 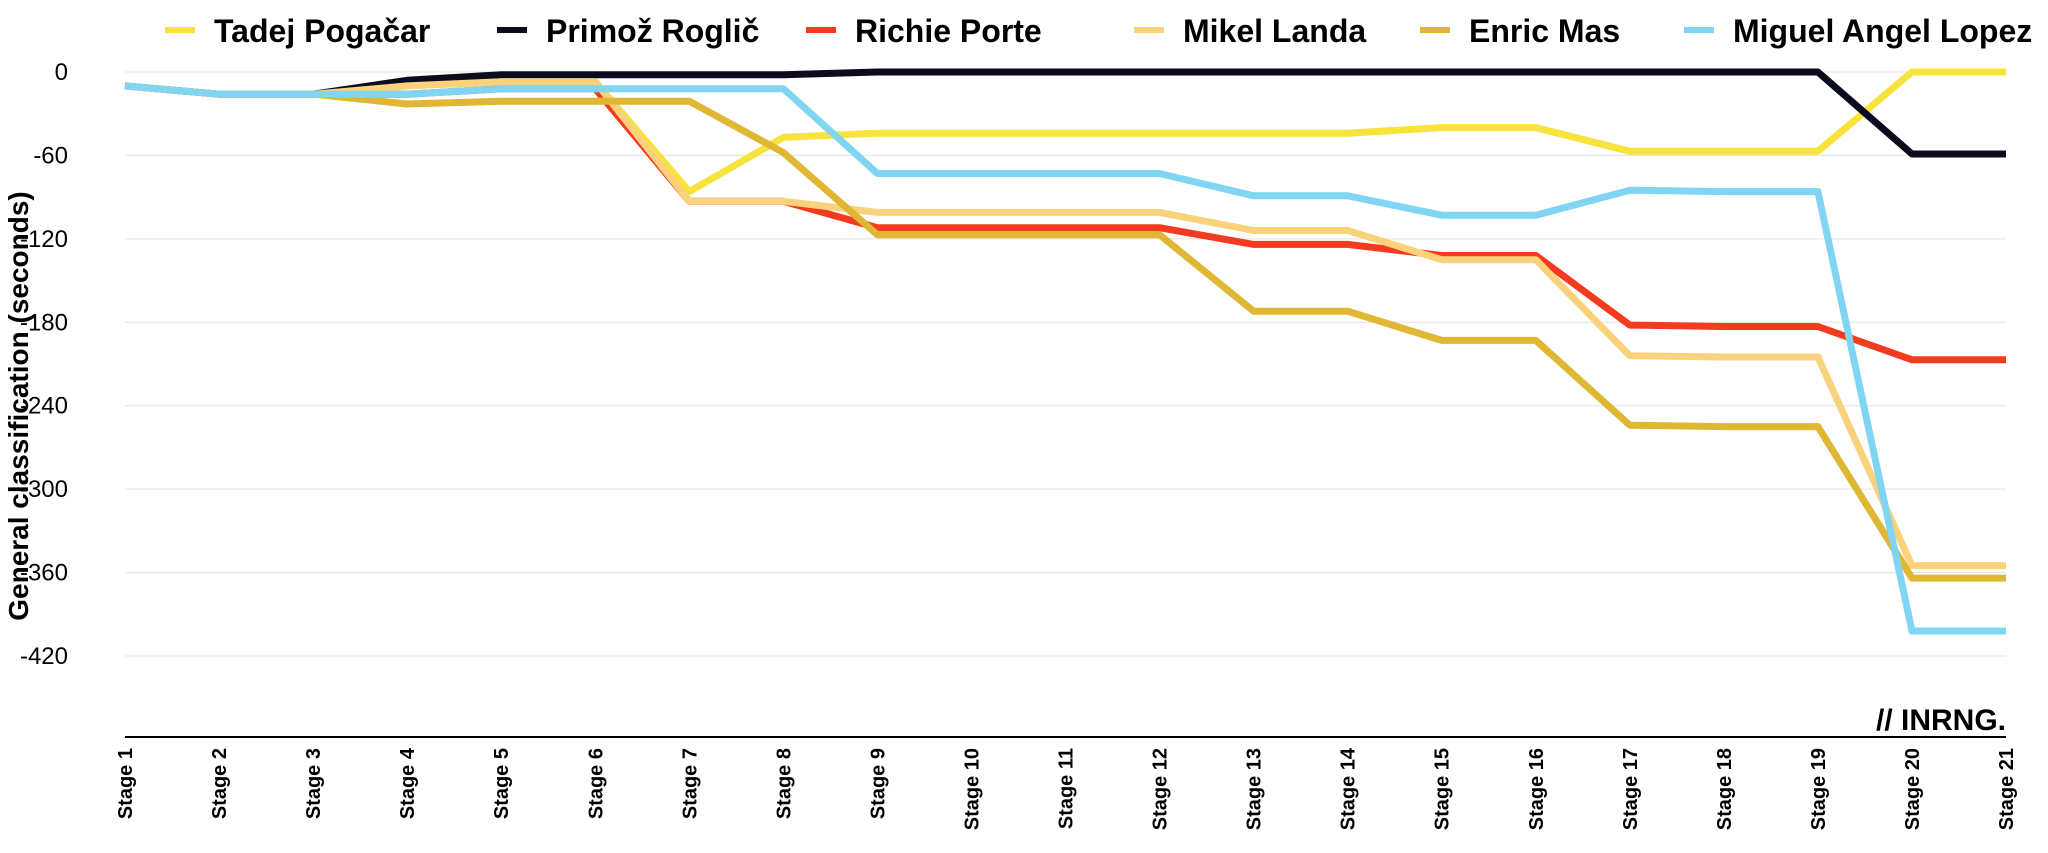 I want to click on series-line-primo-rogli-, so click(x=1065, y=113).